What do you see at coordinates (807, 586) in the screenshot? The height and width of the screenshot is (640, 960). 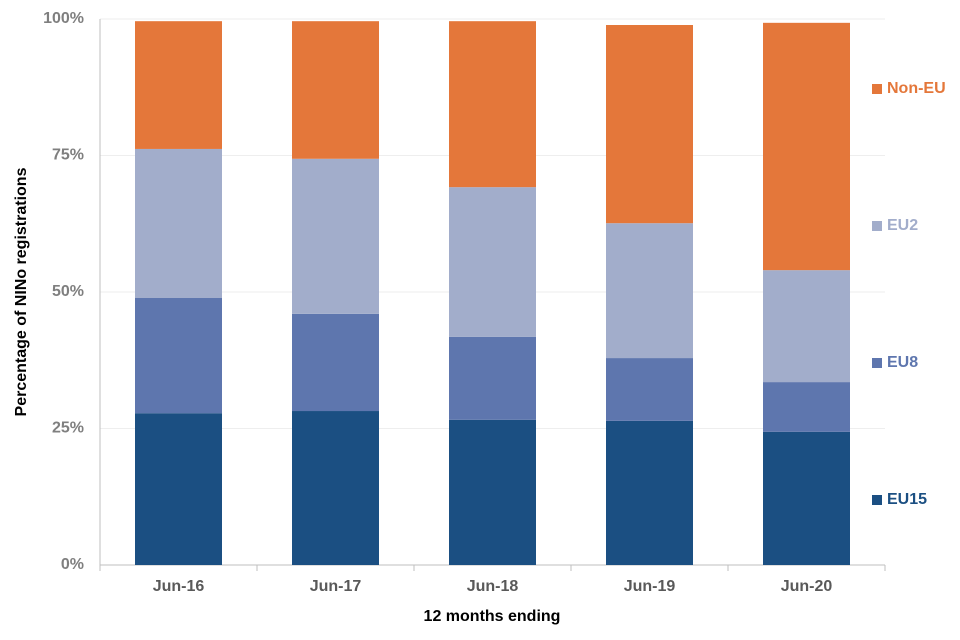 I see `x-tick-label: Jun-20` at bounding box center [807, 586].